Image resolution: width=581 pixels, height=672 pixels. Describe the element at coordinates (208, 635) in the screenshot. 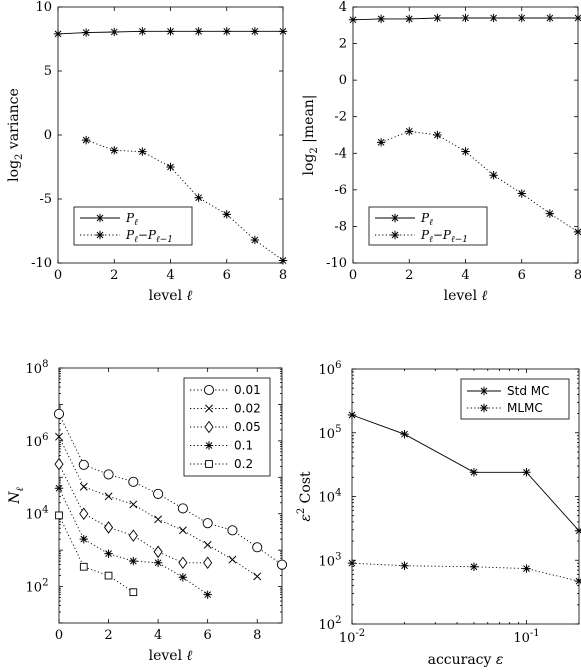

I see `x-tick-label: 6` at that location.